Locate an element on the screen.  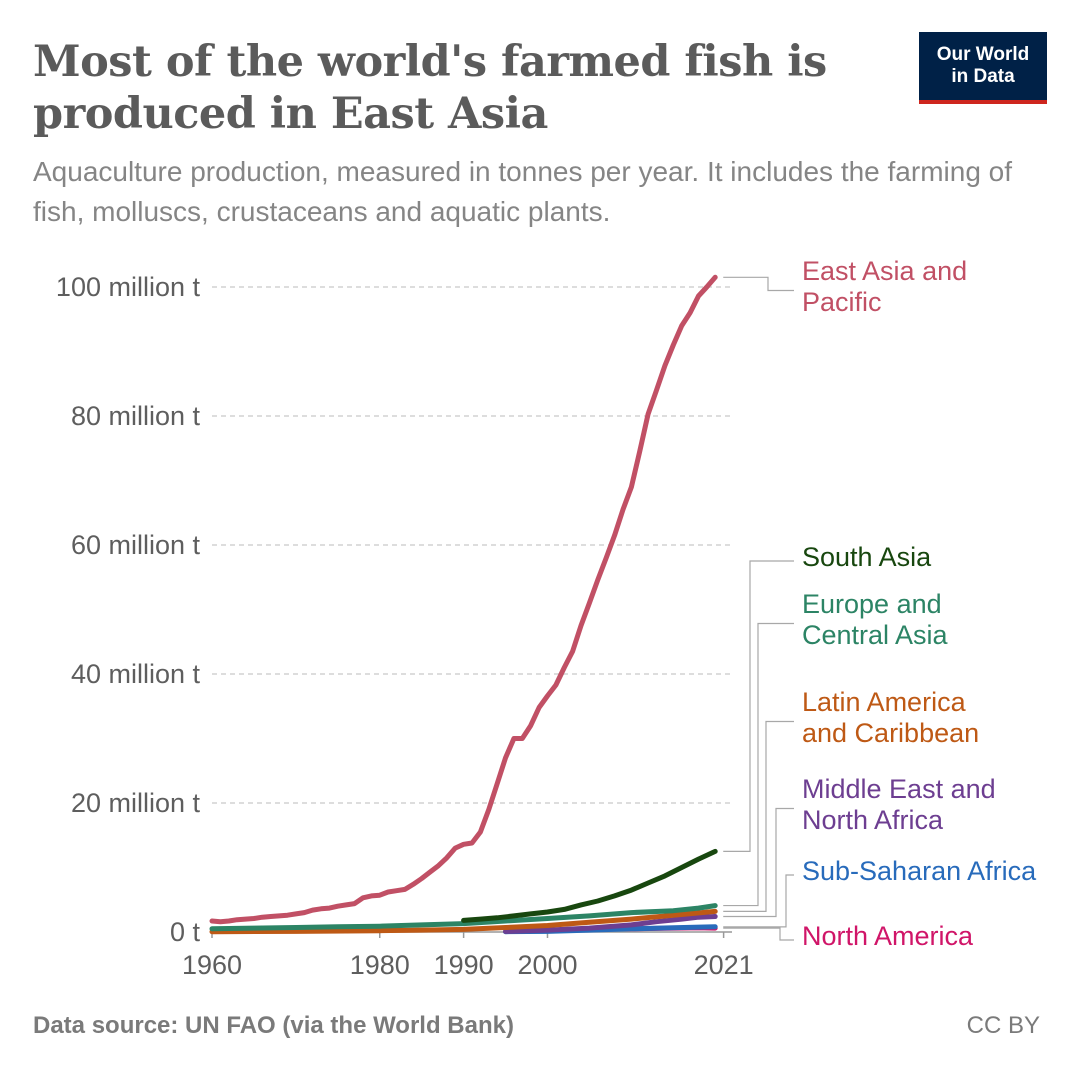
series-label-line: Sub-Saharan Africa is located at coordinates (919, 871).